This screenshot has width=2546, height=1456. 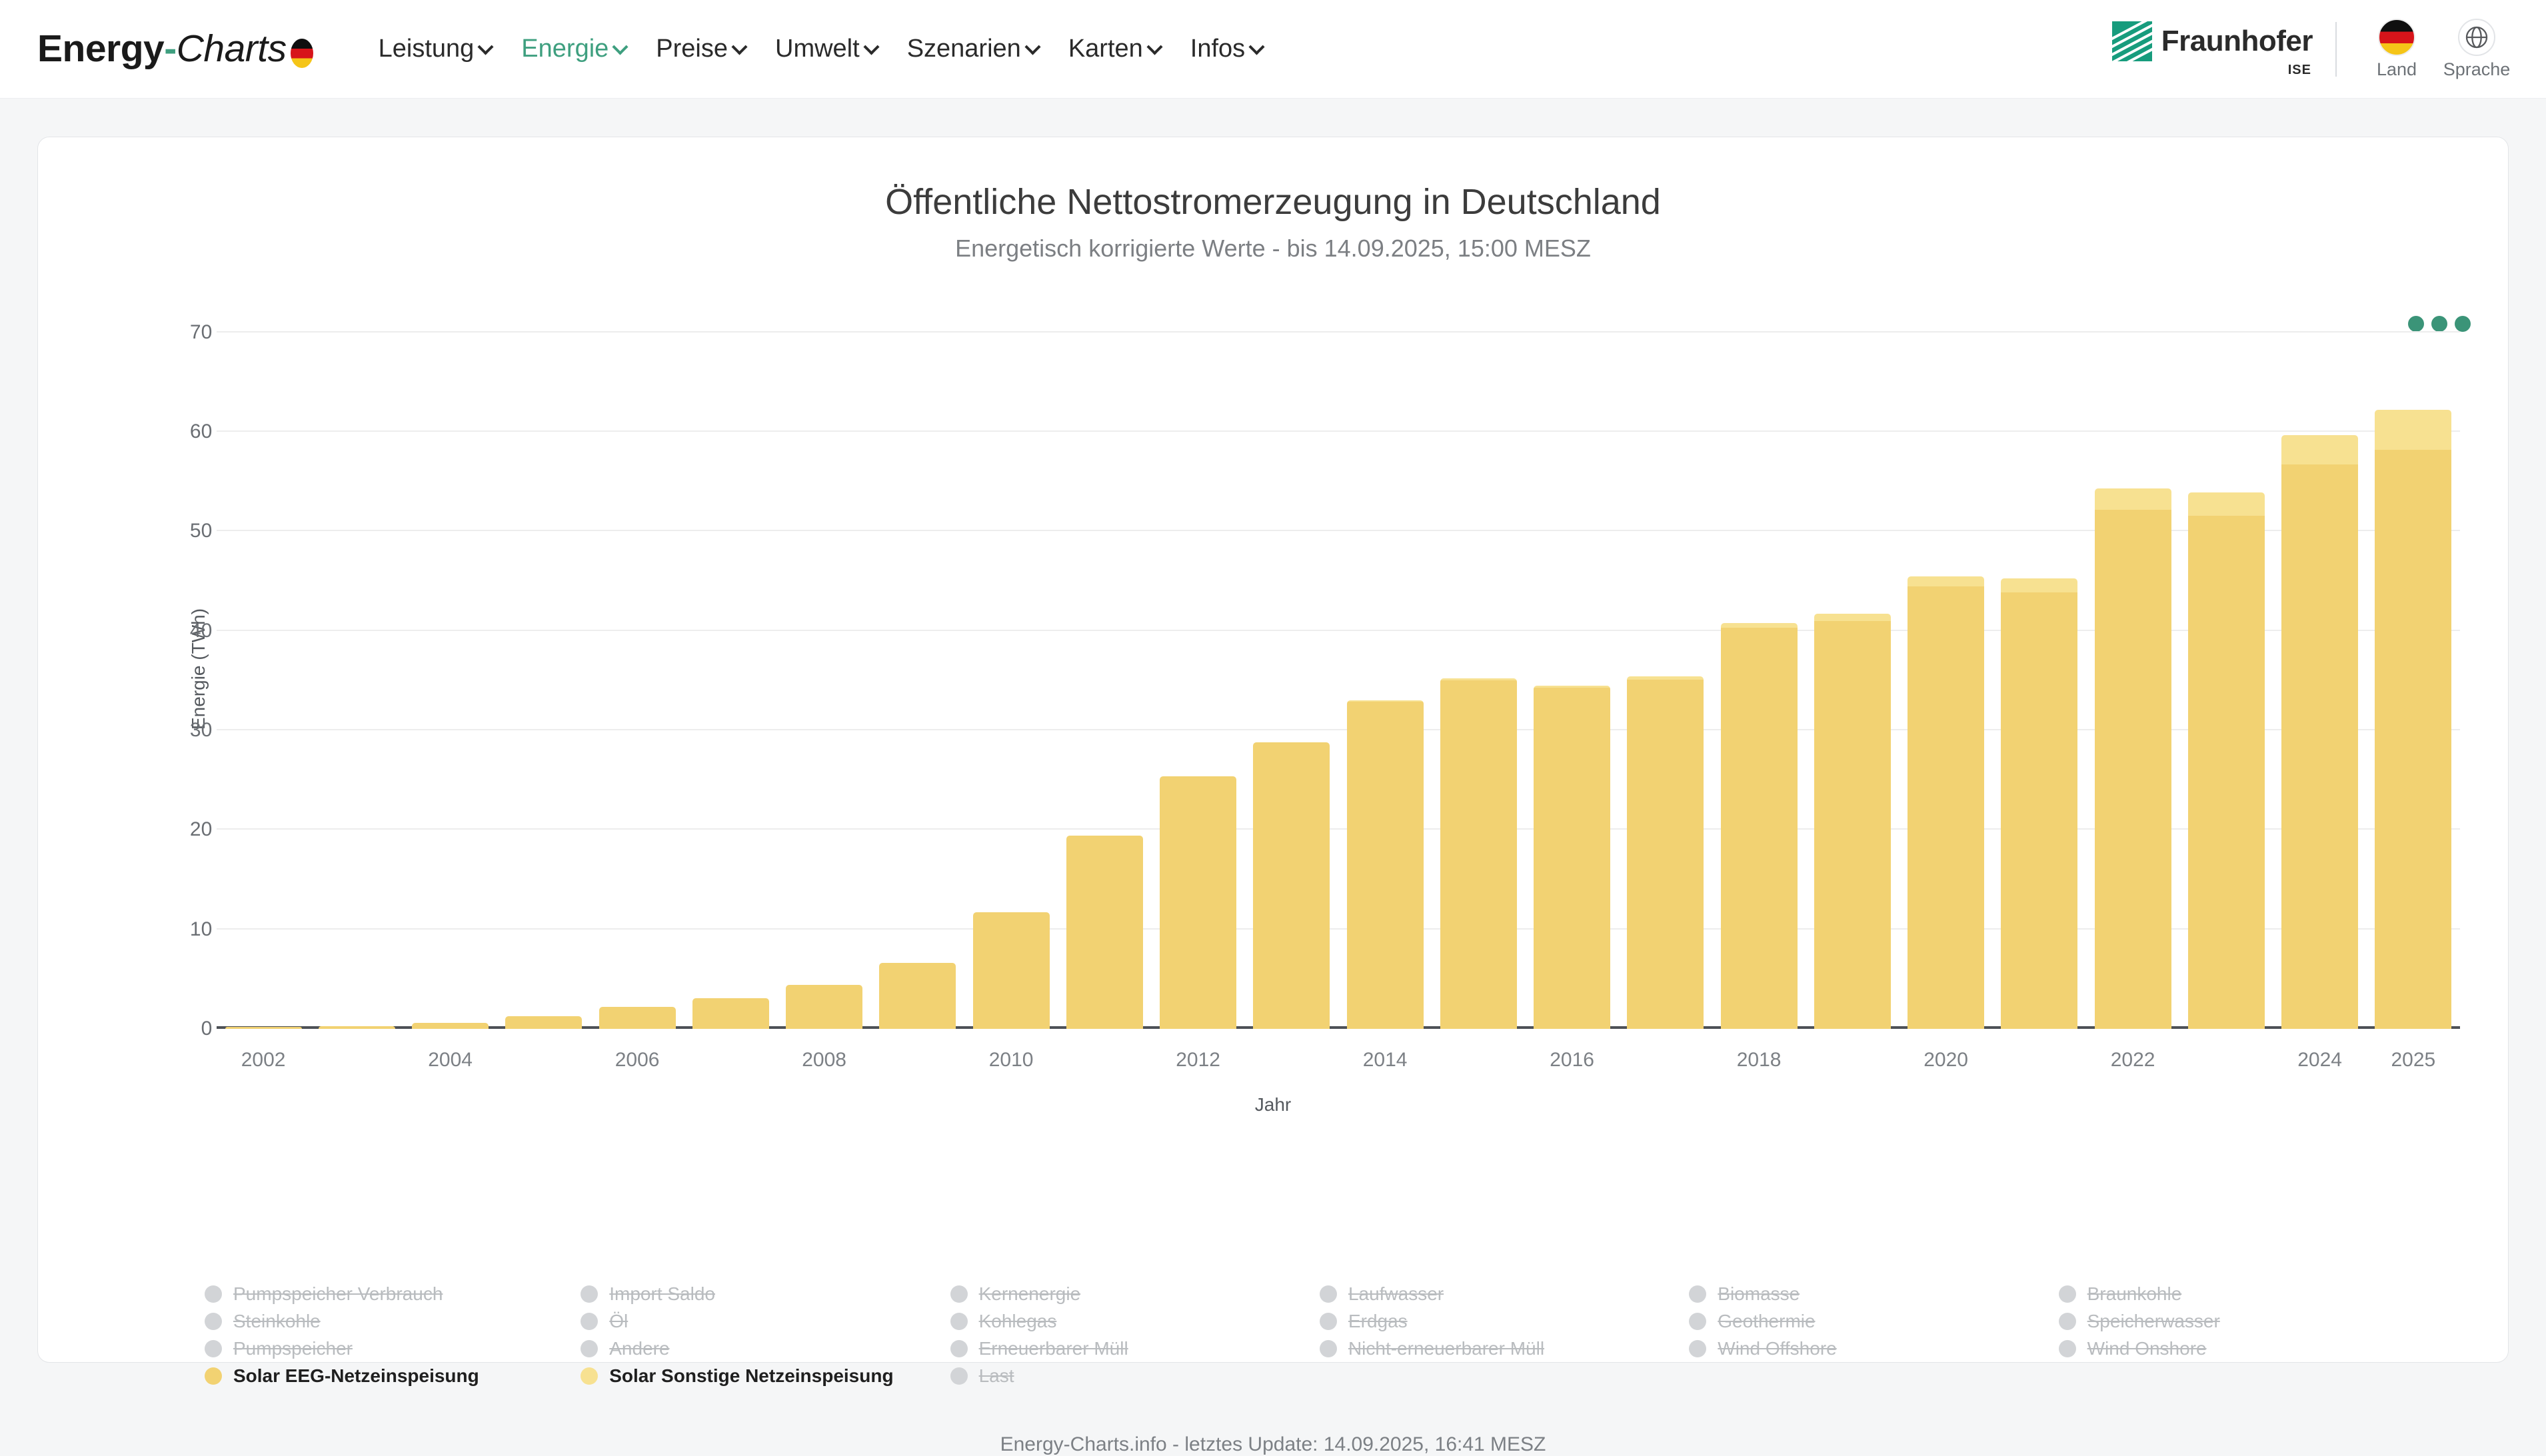 What do you see at coordinates (356, 1027) in the screenshot?
I see `bar-2003: 0,3` at bounding box center [356, 1027].